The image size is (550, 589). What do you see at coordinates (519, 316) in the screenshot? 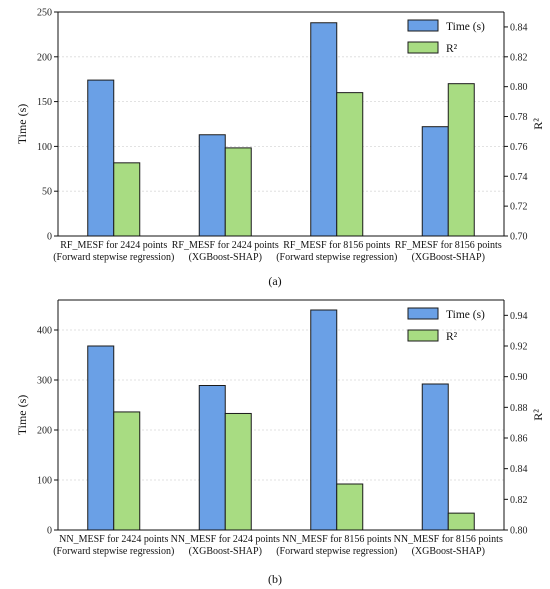
I see `y2-tick-label: 0.94` at bounding box center [519, 316].